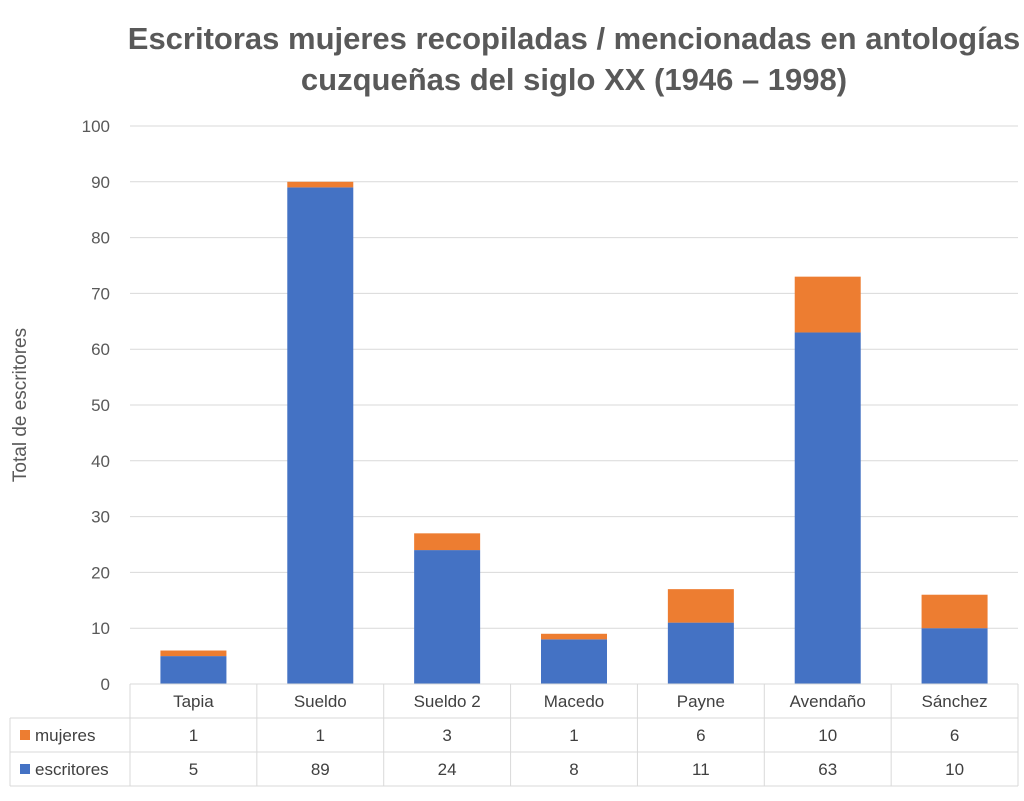 This screenshot has height=801, width=1024. Describe the element at coordinates (827, 735) in the screenshot. I see `data-label-mujeres-5: 10` at that location.